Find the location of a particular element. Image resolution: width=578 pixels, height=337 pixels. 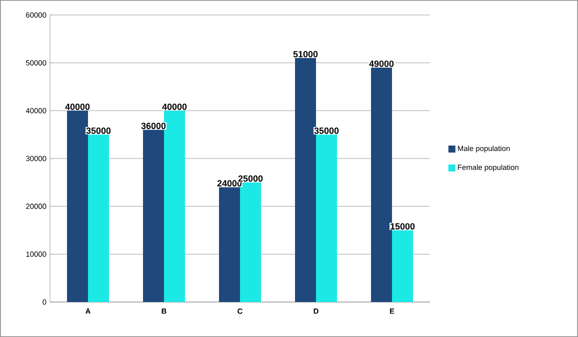

data-label: 49000 is located at coordinates (381, 63).